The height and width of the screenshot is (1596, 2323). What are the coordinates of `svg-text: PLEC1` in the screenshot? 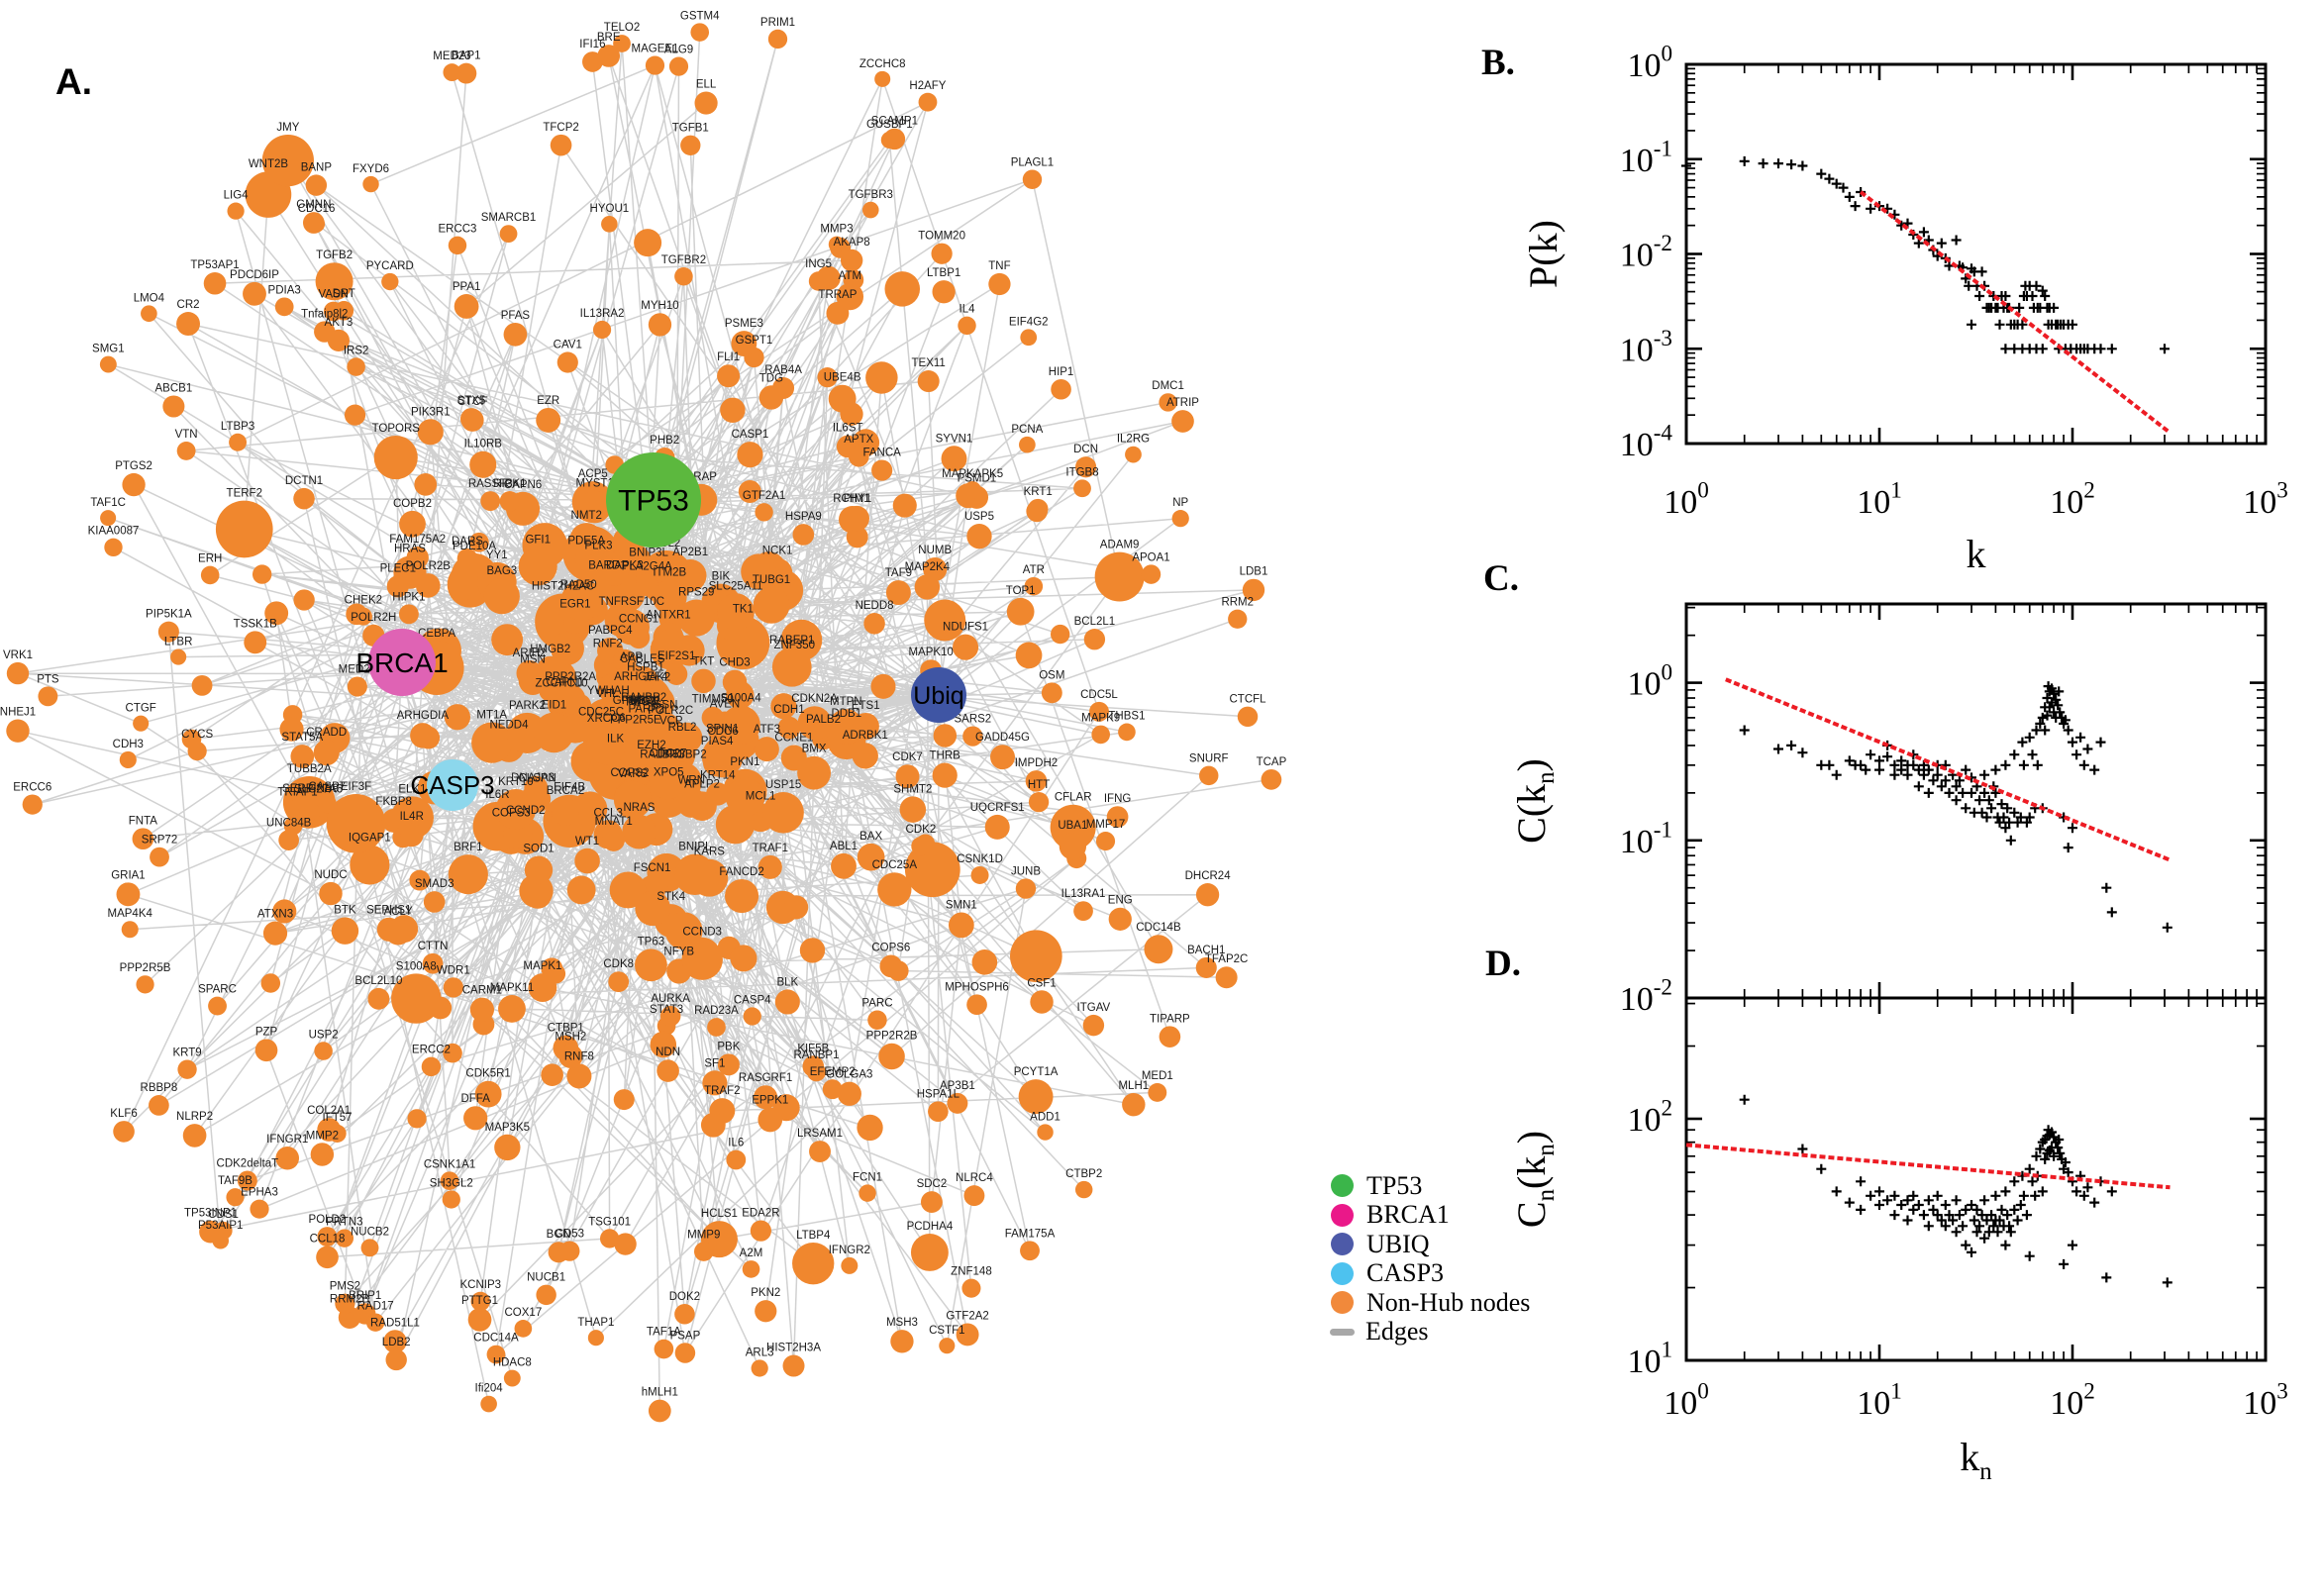 It's located at (398, 568).